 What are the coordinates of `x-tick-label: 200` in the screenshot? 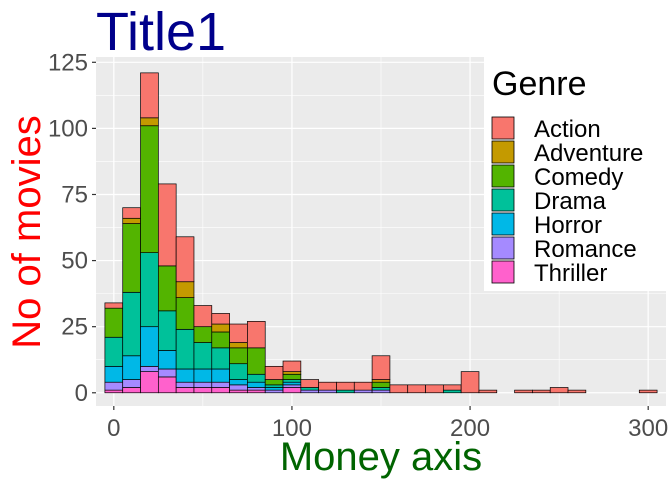 It's located at (470, 428).